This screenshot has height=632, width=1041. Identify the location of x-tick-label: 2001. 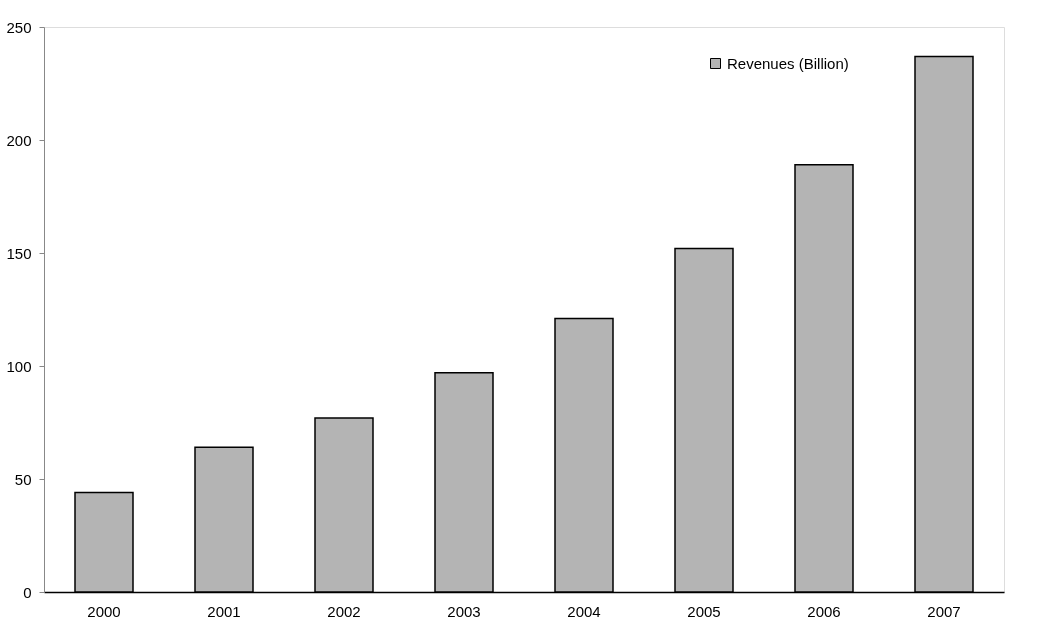
(224, 611).